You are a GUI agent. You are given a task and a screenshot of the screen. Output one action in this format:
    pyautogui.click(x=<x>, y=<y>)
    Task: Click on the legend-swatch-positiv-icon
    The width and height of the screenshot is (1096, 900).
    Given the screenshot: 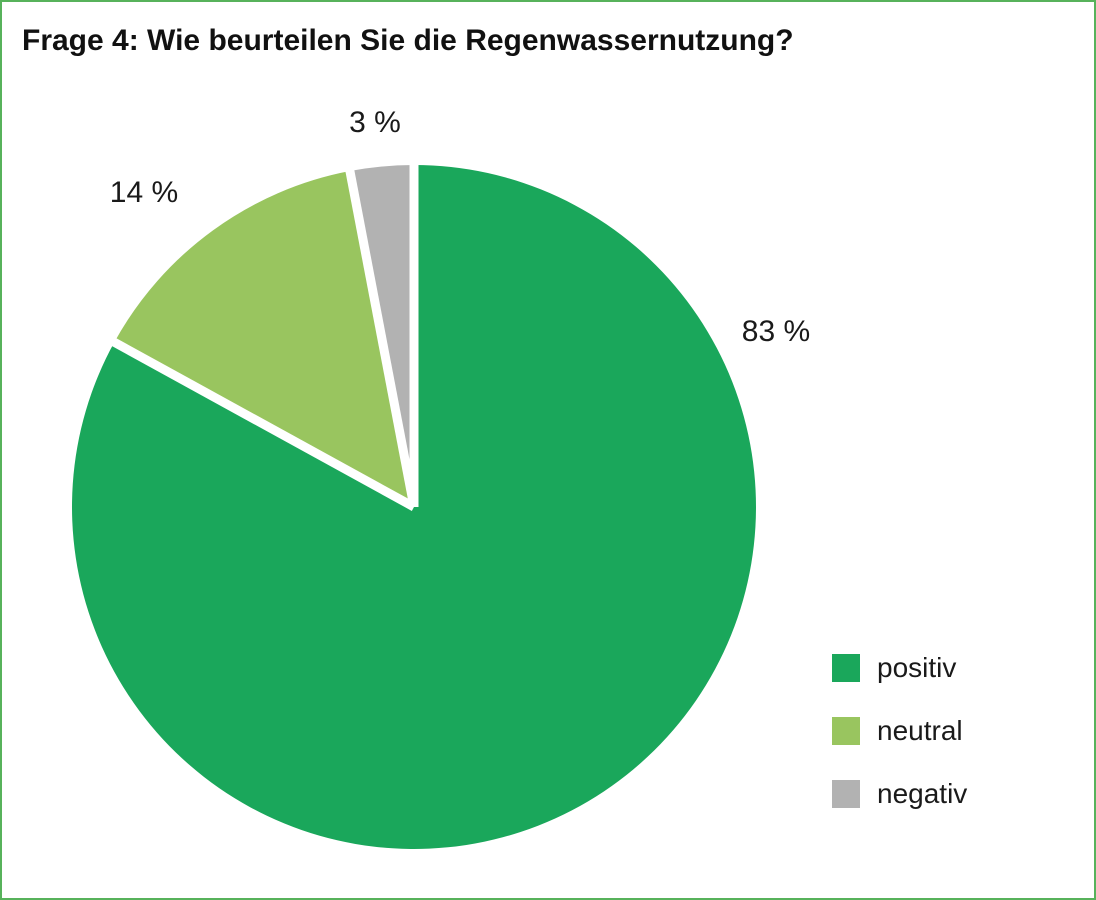 What is the action you would take?
    pyautogui.click(x=846, y=668)
    